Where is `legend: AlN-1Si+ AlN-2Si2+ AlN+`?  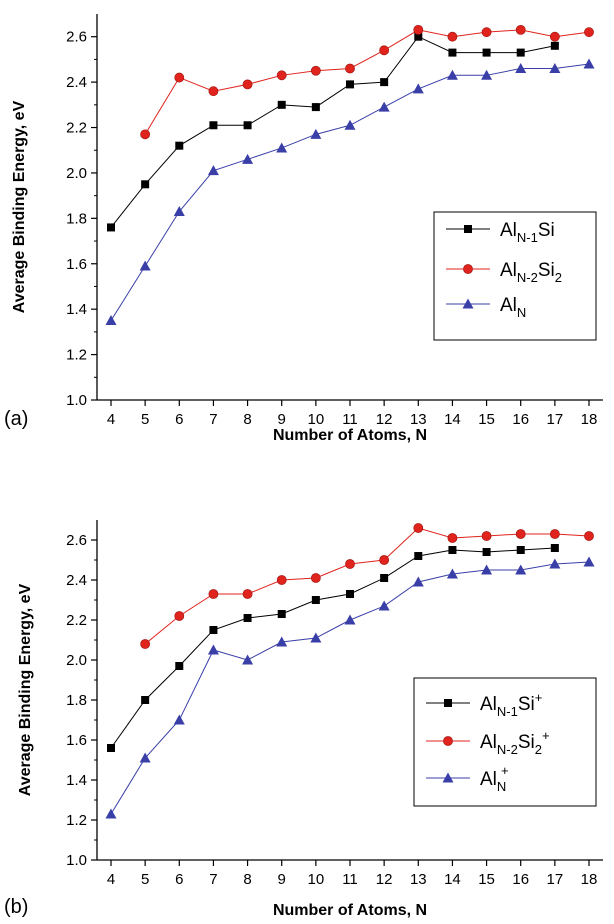
legend: AlN-1Si+ AlN-2Si2+ AlN+ is located at coordinates (505, 742).